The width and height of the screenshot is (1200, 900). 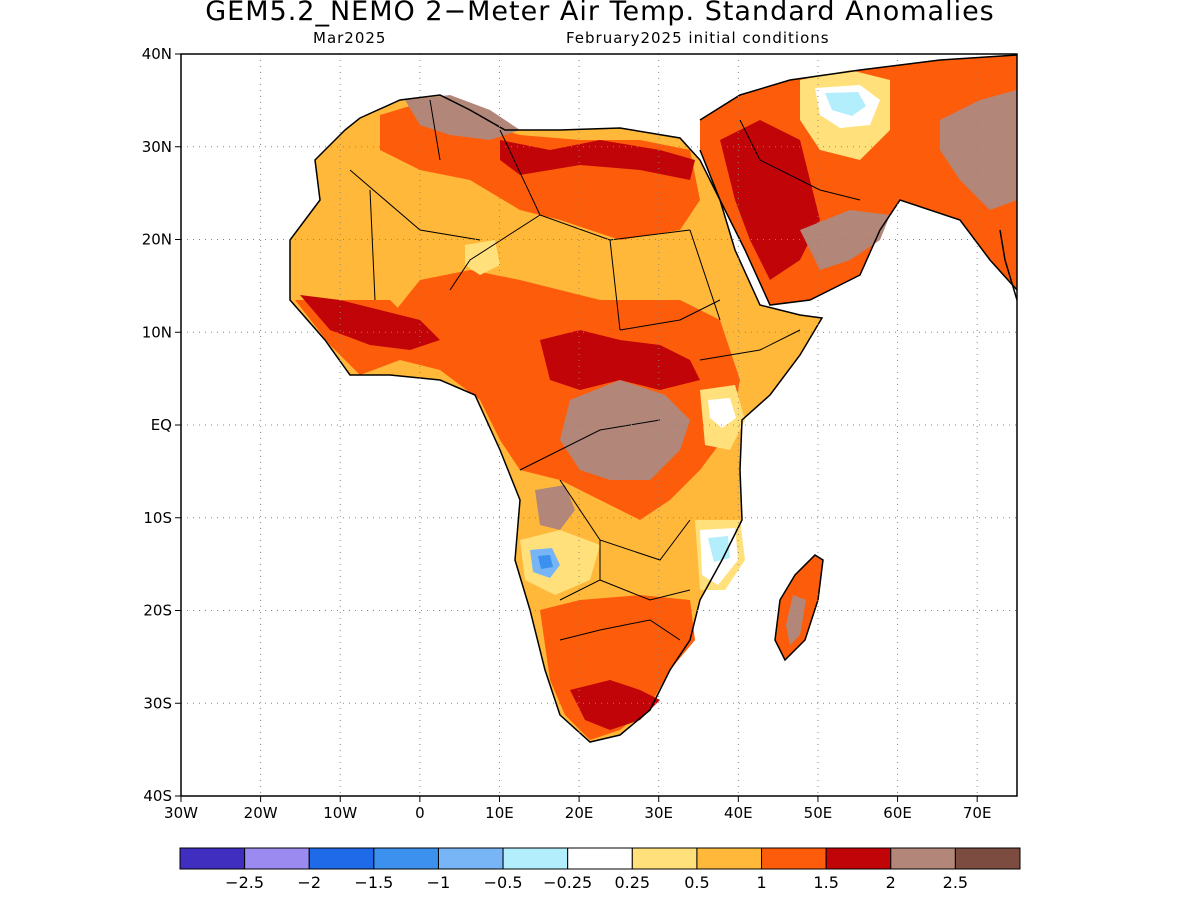 I want to click on lat-tick-label: 20S, so click(x=157, y=611).